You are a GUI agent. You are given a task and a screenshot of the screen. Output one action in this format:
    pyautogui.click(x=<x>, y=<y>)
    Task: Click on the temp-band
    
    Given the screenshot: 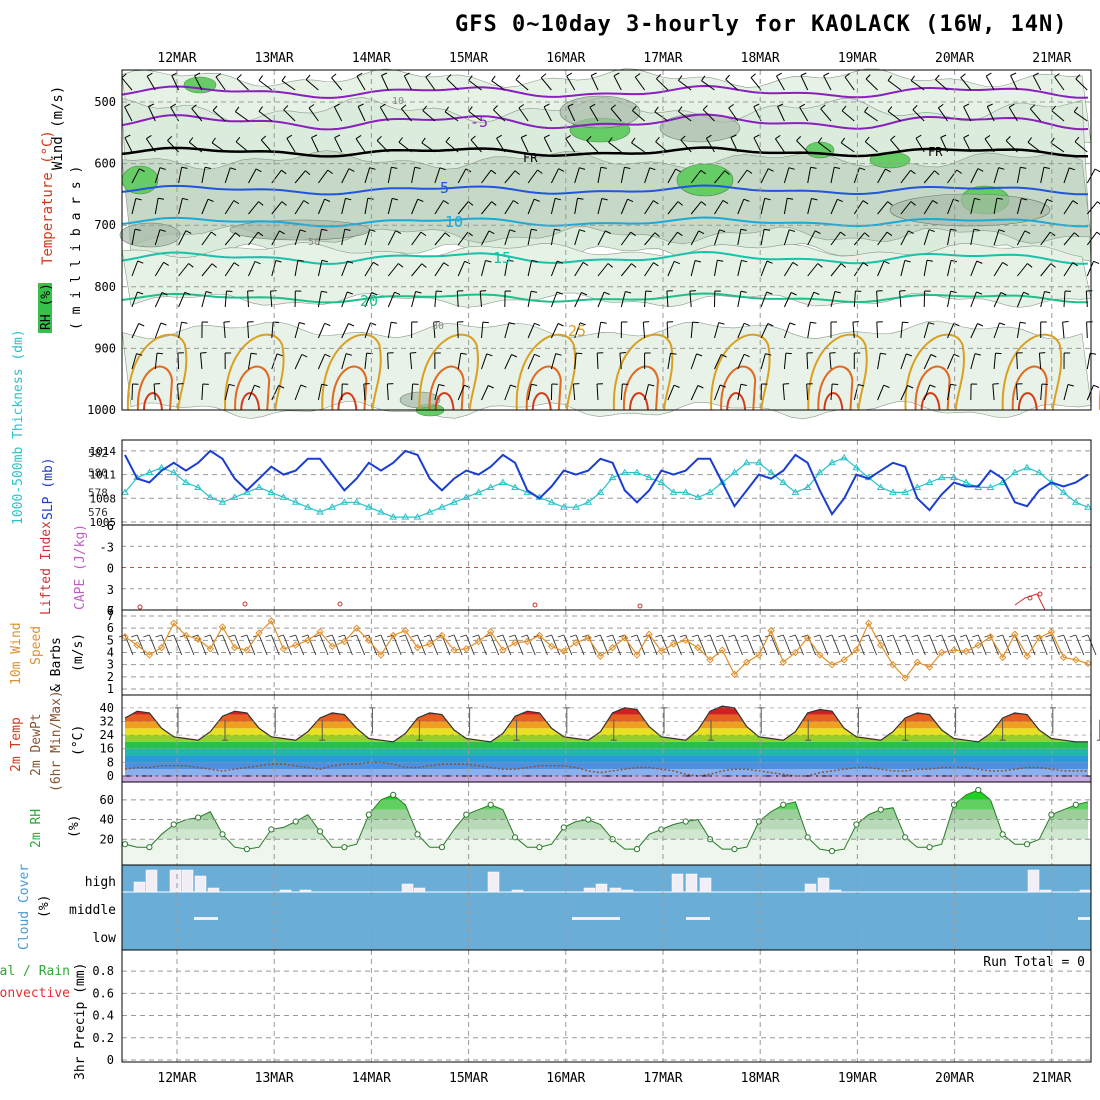 What is the action you would take?
    pyautogui.click(x=606, y=725)
    